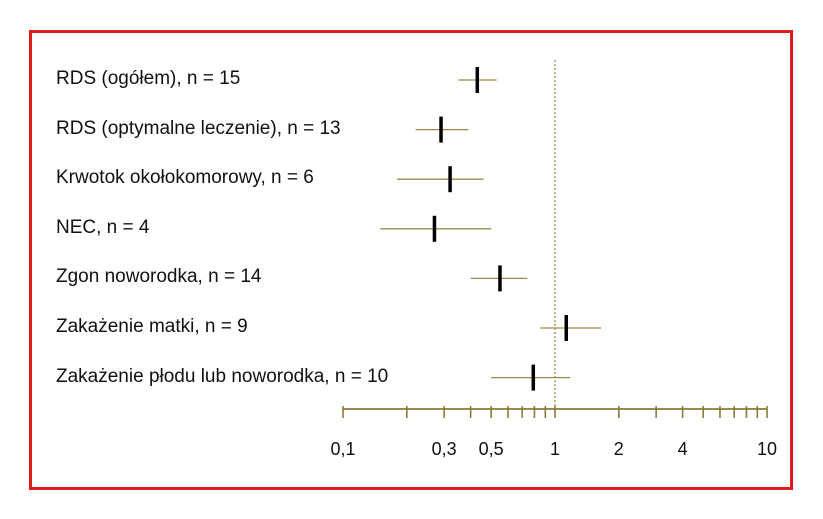 The height and width of the screenshot is (519, 823). I want to click on row-label: Krwotok okołokomorowy, n = 6, so click(185, 178).